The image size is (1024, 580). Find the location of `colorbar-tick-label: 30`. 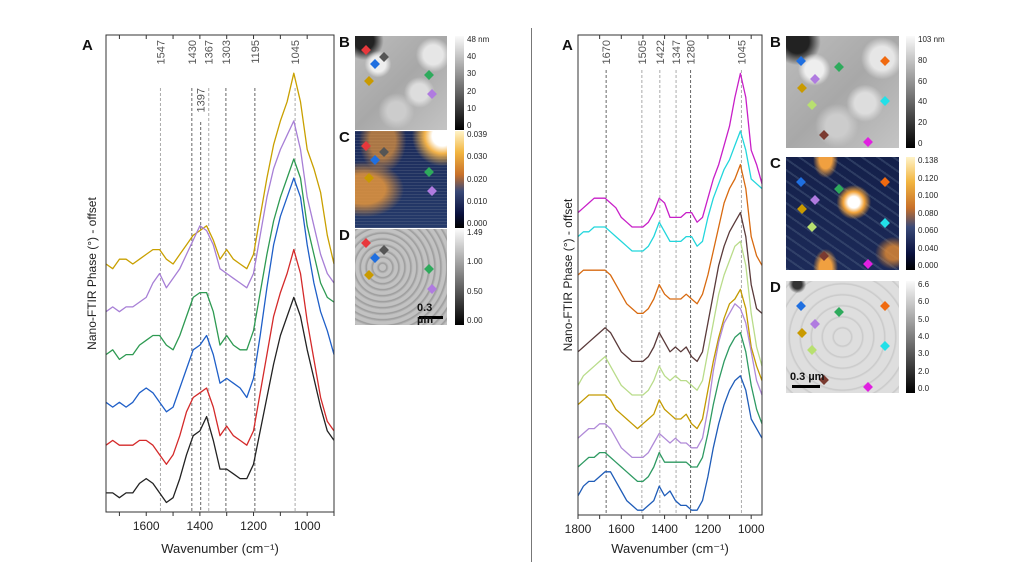

colorbar-tick-label: 30 is located at coordinates (471, 74).